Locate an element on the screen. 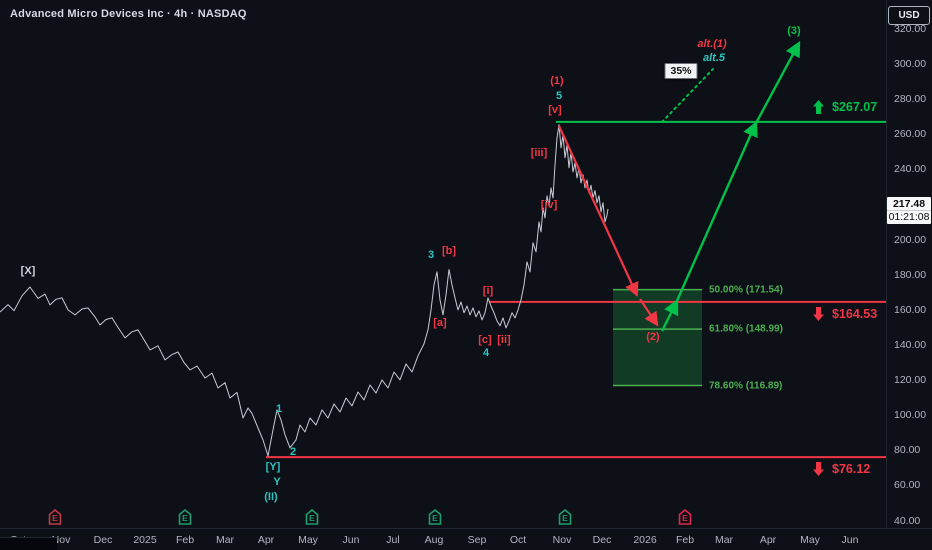 This screenshot has height=550, width=932. price-level-tag-0: $267.07 is located at coordinates (845, 106).